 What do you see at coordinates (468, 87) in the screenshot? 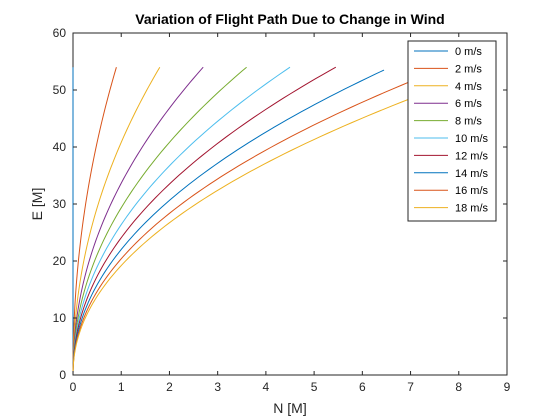
I see `legend-label-3: 4 m/s` at bounding box center [468, 87].